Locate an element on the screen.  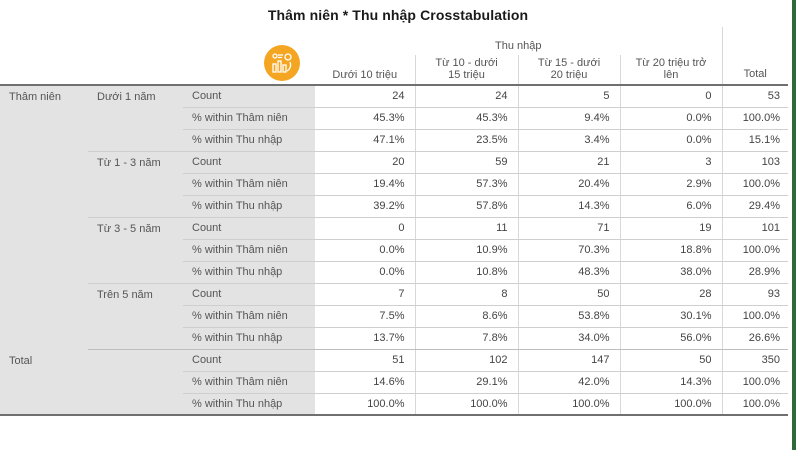
cell-total: 15.1% is located at coordinates (754, 140).